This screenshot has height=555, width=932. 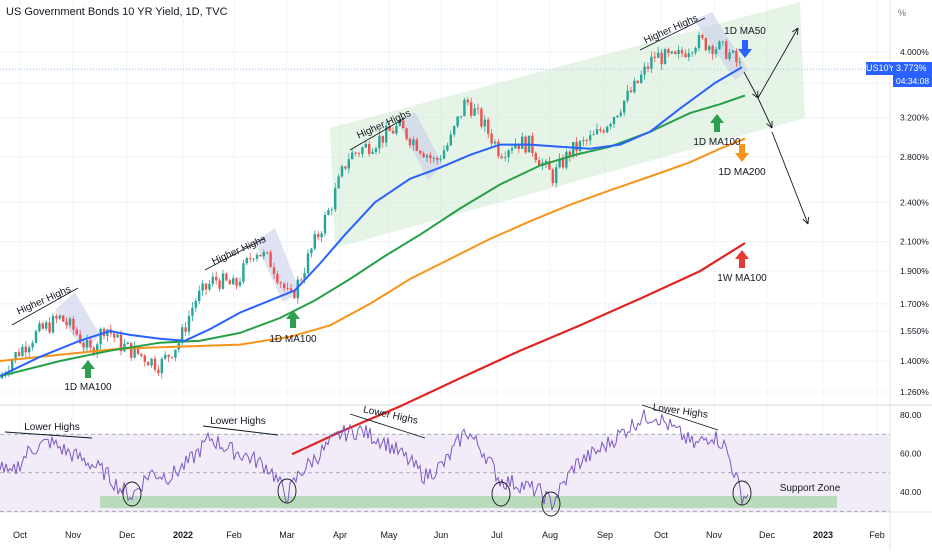 What do you see at coordinates (238, 421) in the screenshot?
I see `lower-highs-label-2: Lower Highs` at bounding box center [238, 421].